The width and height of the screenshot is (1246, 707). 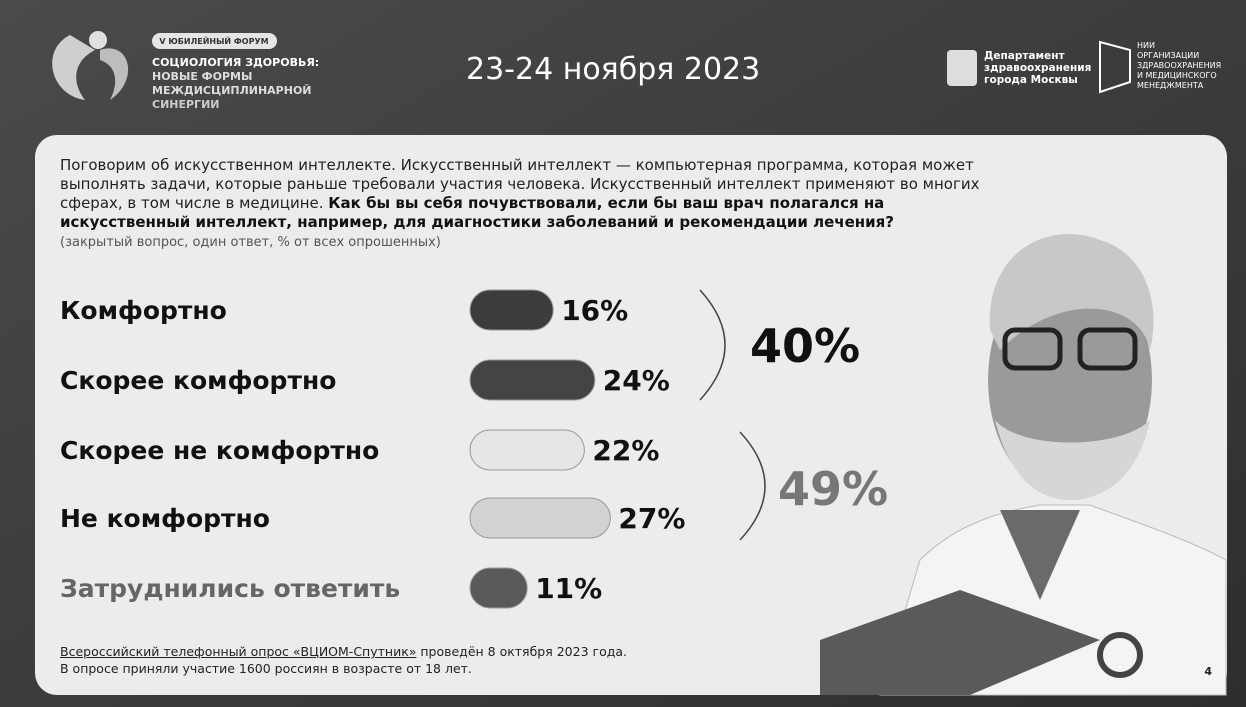 What do you see at coordinates (568, 588) in the screenshot?
I see `value-label: 11%` at bounding box center [568, 588].